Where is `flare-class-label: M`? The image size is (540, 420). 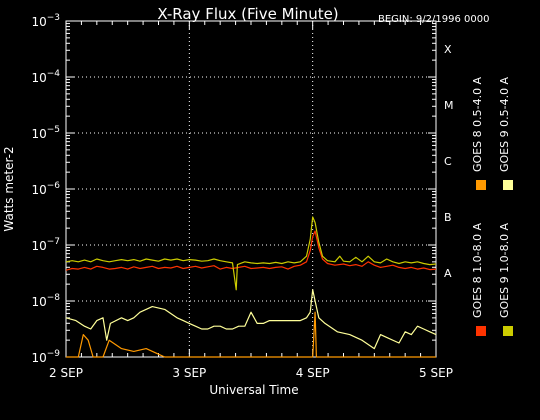 flare-class-label: M is located at coordinates (449, 105).